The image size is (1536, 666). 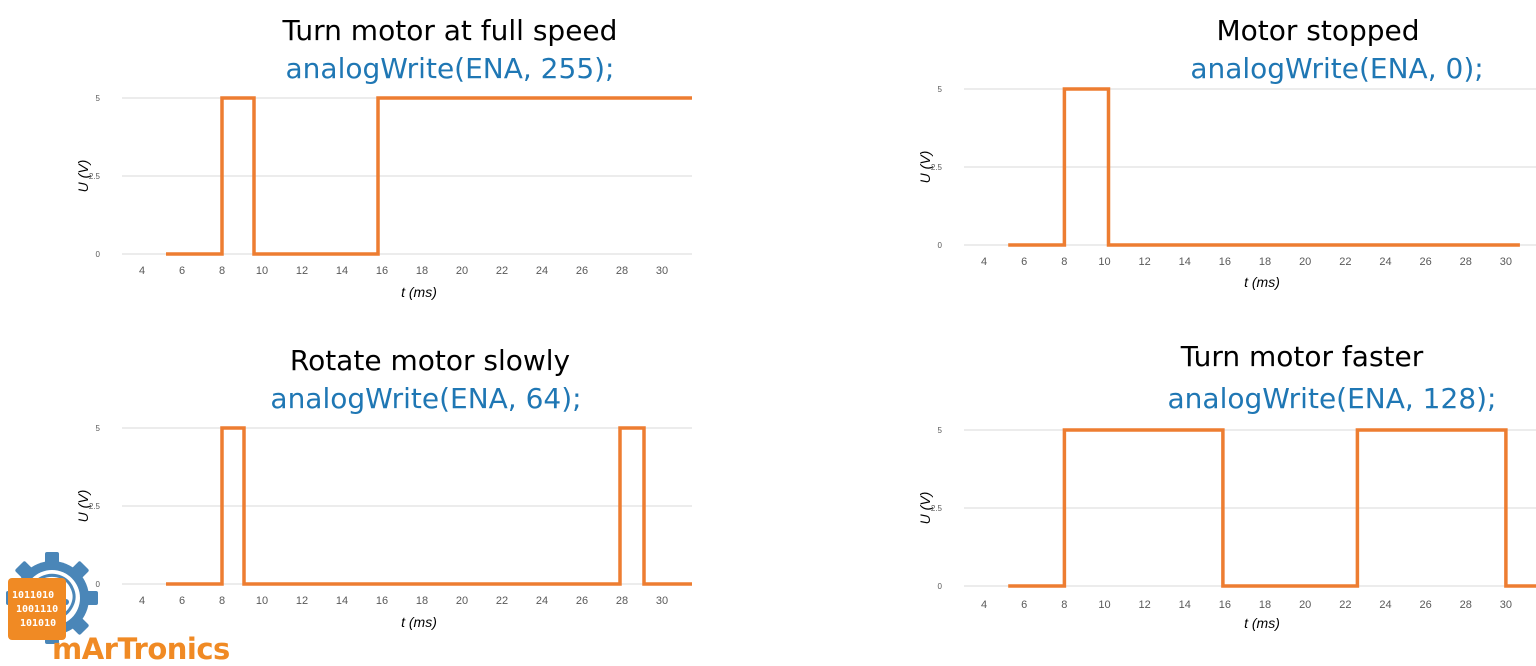 What do you see at coordinates (1318, 30) in the screenshot?
I see `chart-title: Motor stopped` at bounding box center [1318, 30].